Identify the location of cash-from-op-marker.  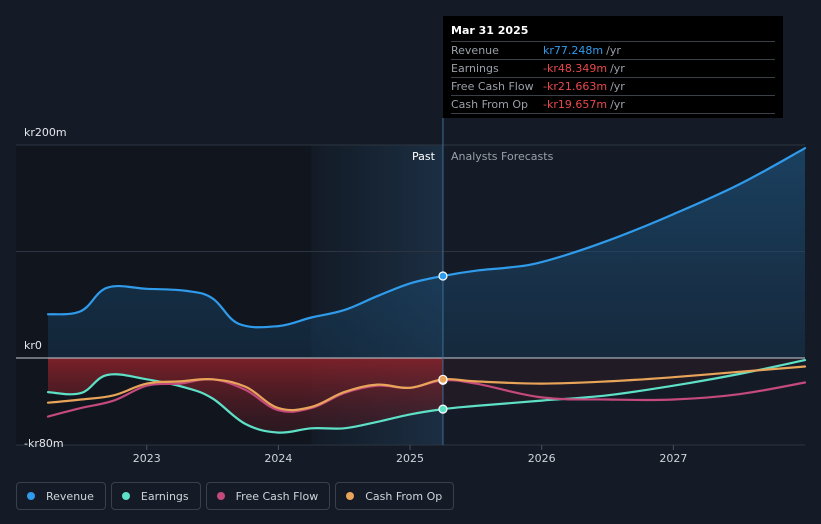
(443, 379).